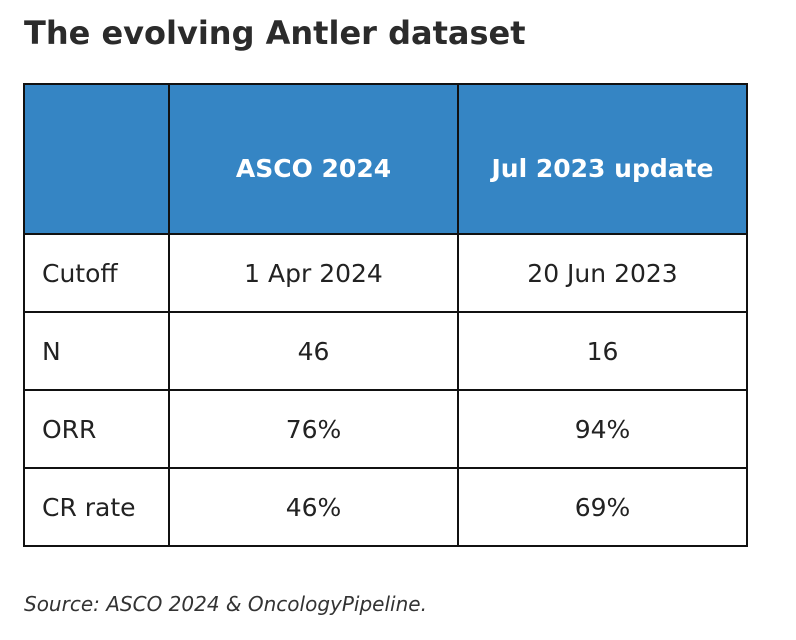  Describe the element at coordinates (96, 507) in the screenshot. I see `row-label-cr-rate: CR rate` at that location.